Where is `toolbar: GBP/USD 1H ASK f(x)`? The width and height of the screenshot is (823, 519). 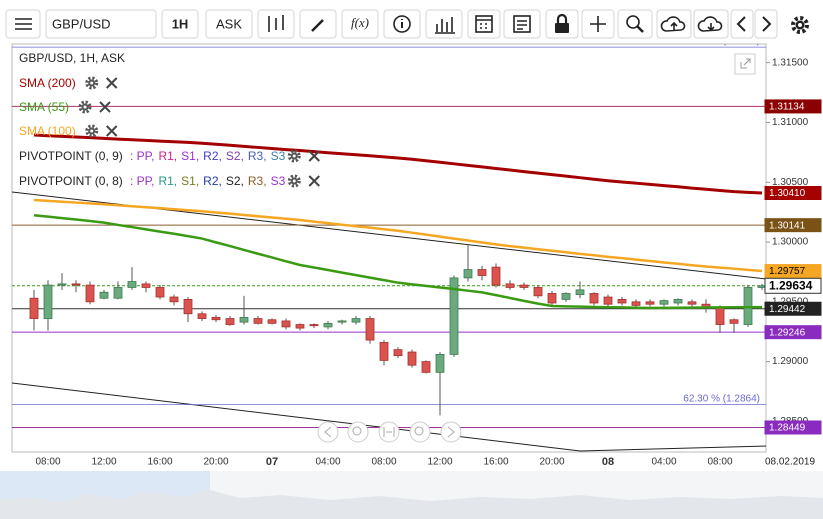
toolbar: GBP/USD 1H ASK f(x) is located at coordinates (407, 24).